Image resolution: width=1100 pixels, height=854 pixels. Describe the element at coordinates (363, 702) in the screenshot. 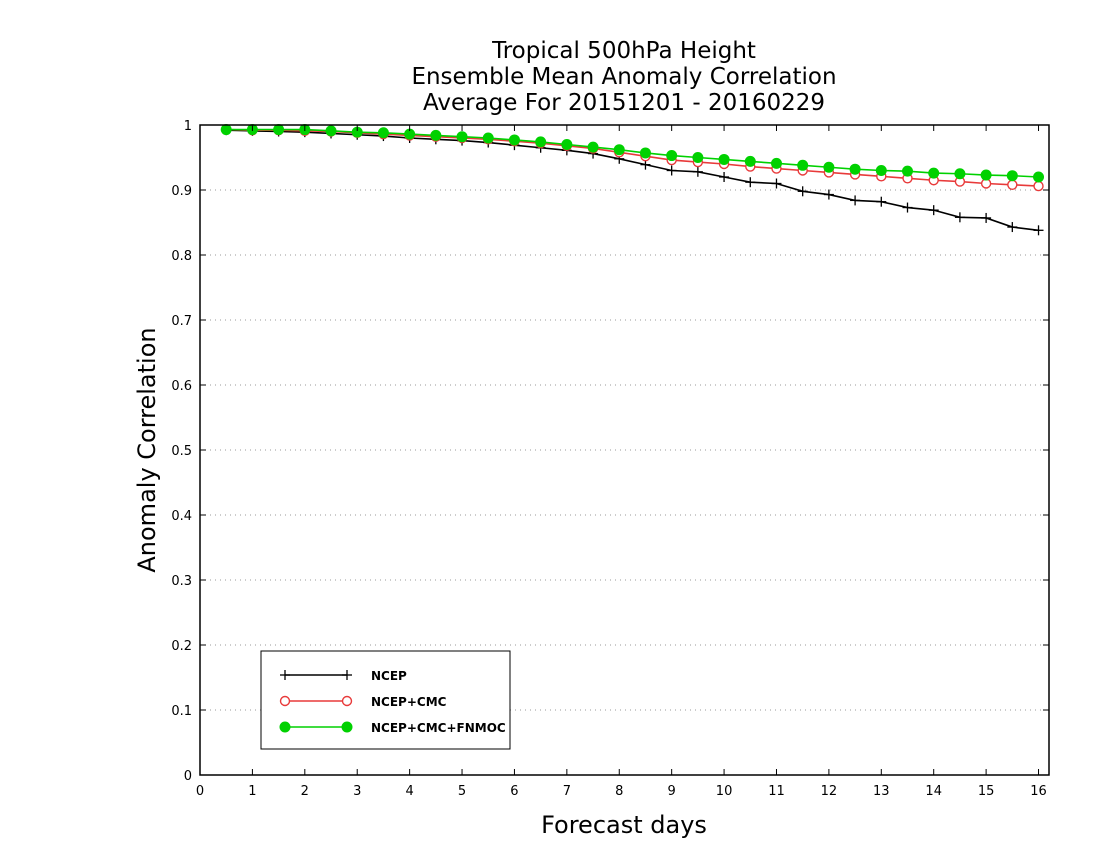

I see `legend-item-ncep-cmc: NCEP+CMC` at that location.